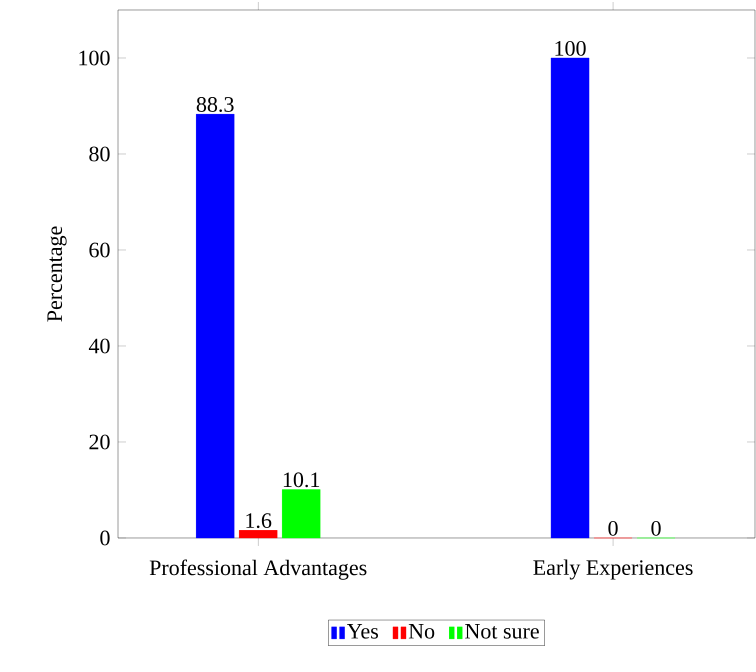 Image resolution: width=756 pixels, height=672 pixels. What do you see at coordinates (94, 58) in the screenshot?
I see `y-tick-label: 100` at bounding box center [94, 58].